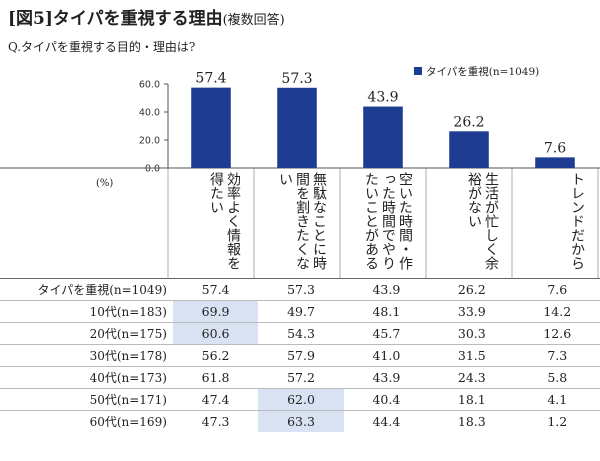 This screenshot has height=461, width=600. I want to click on row-label: 30代(n=178), so click(86, 355).